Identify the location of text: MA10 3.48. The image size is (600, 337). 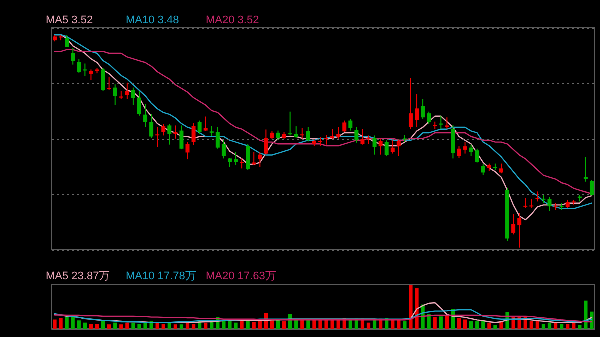
(153, 20).